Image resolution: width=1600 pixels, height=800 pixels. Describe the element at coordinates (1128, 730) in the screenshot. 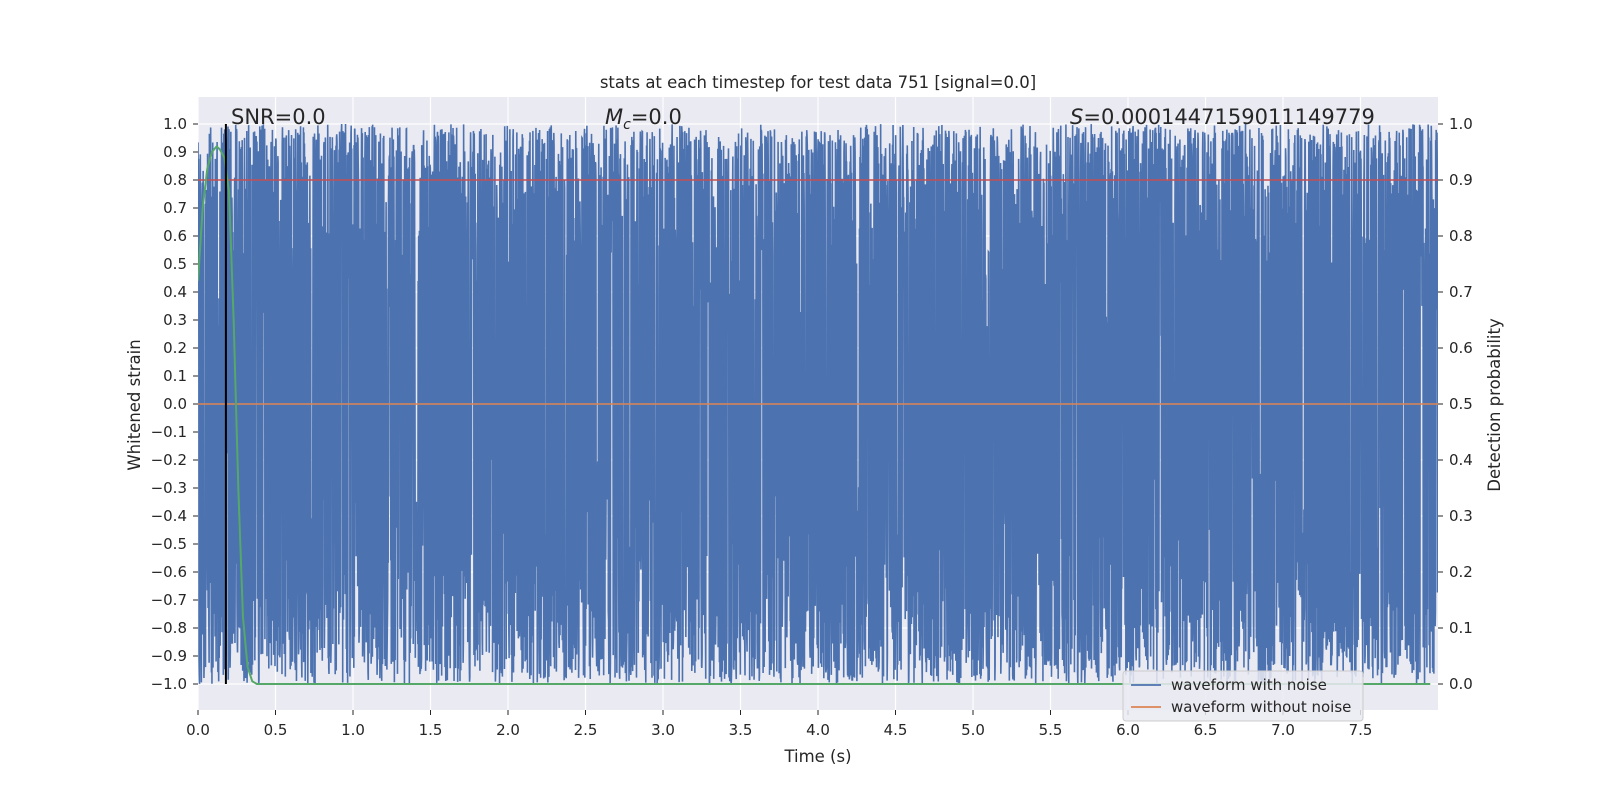

I see `x-tick-label: 6.0` at that location.